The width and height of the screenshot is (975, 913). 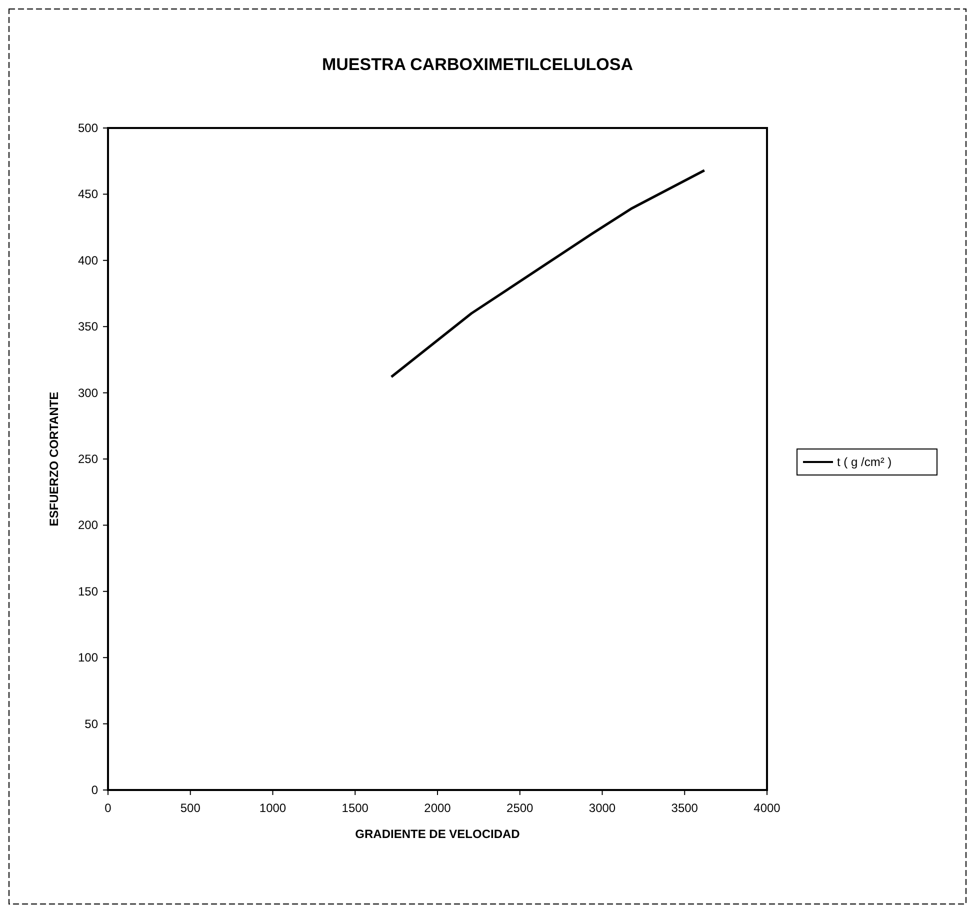 I want to click on y-tick-label: 100, so click(x=88, y=657).